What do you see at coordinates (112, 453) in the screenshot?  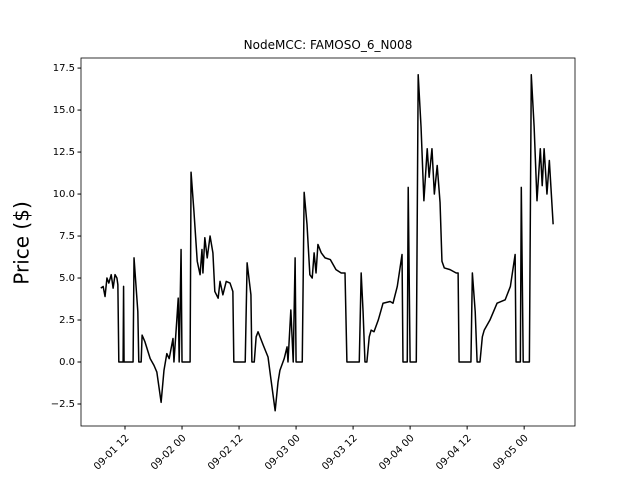 I see `x-tick-label: 09-01 12` at bounding box center [112, 453].